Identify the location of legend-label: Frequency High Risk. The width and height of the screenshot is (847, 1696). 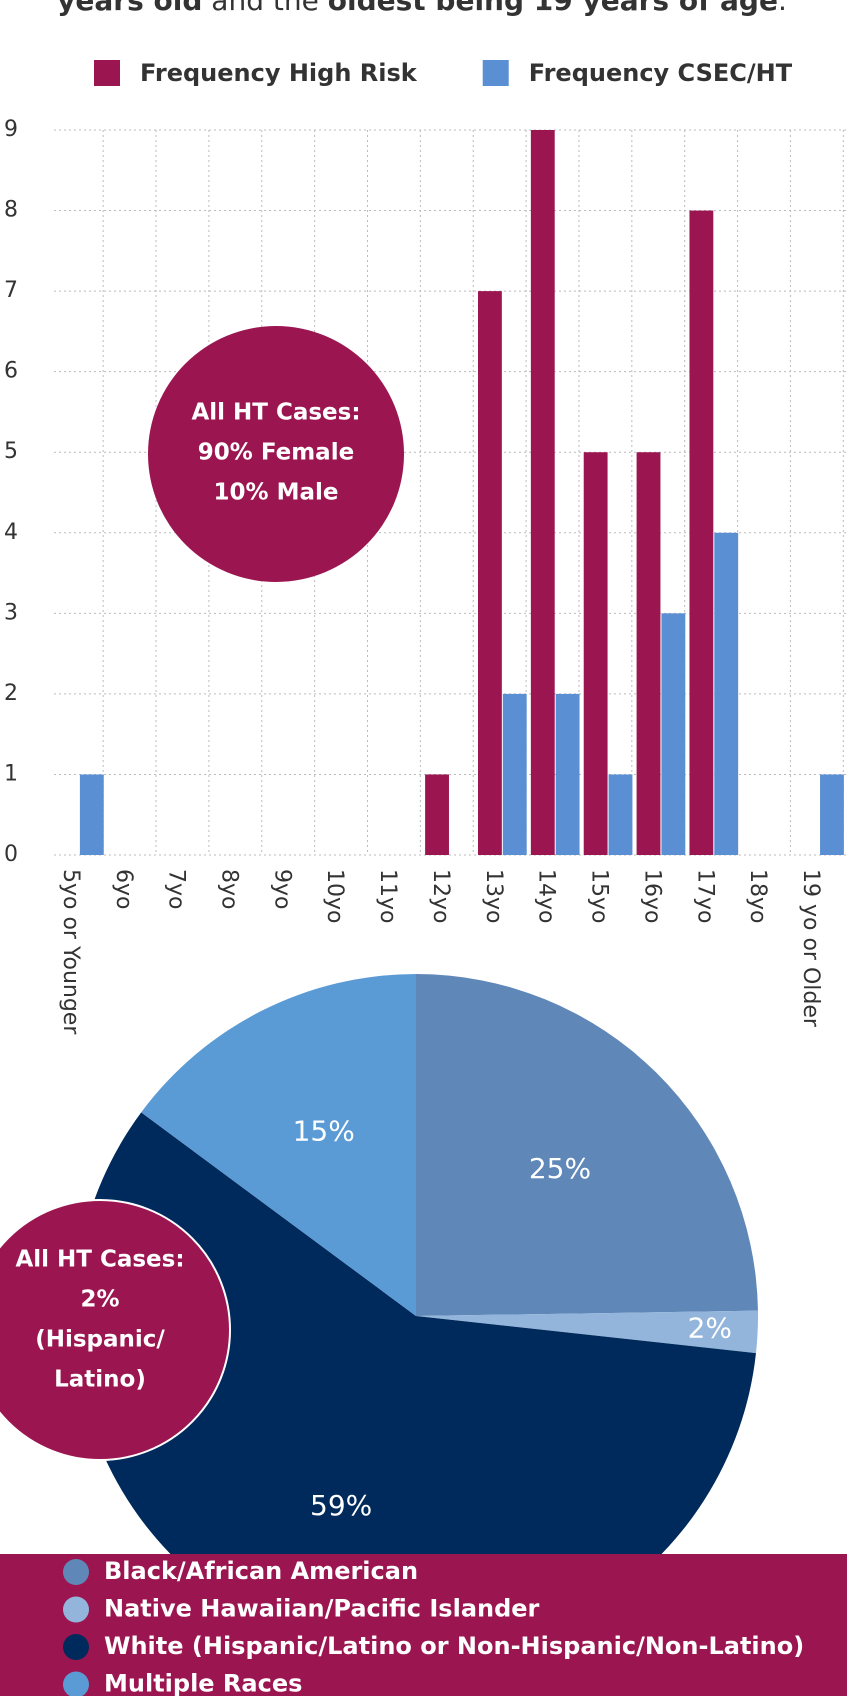
(279, 73).